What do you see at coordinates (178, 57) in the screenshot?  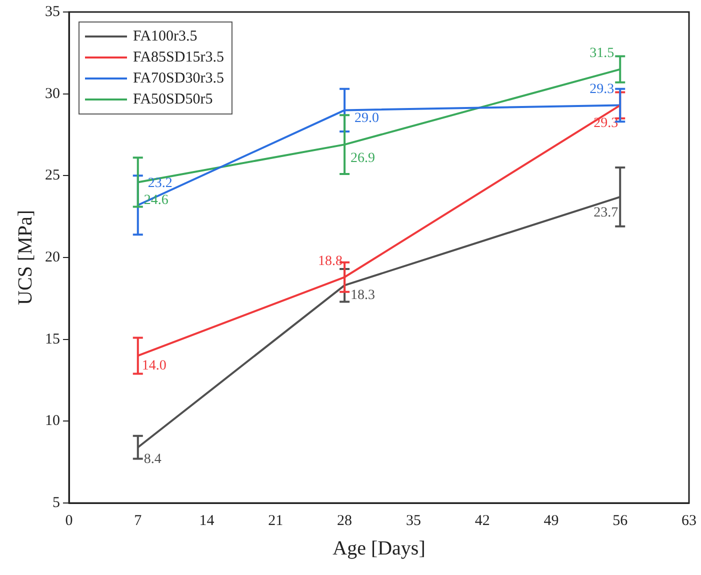 I see `legend-label: FA85SD15r3.5` at bounding box center [178, 57].